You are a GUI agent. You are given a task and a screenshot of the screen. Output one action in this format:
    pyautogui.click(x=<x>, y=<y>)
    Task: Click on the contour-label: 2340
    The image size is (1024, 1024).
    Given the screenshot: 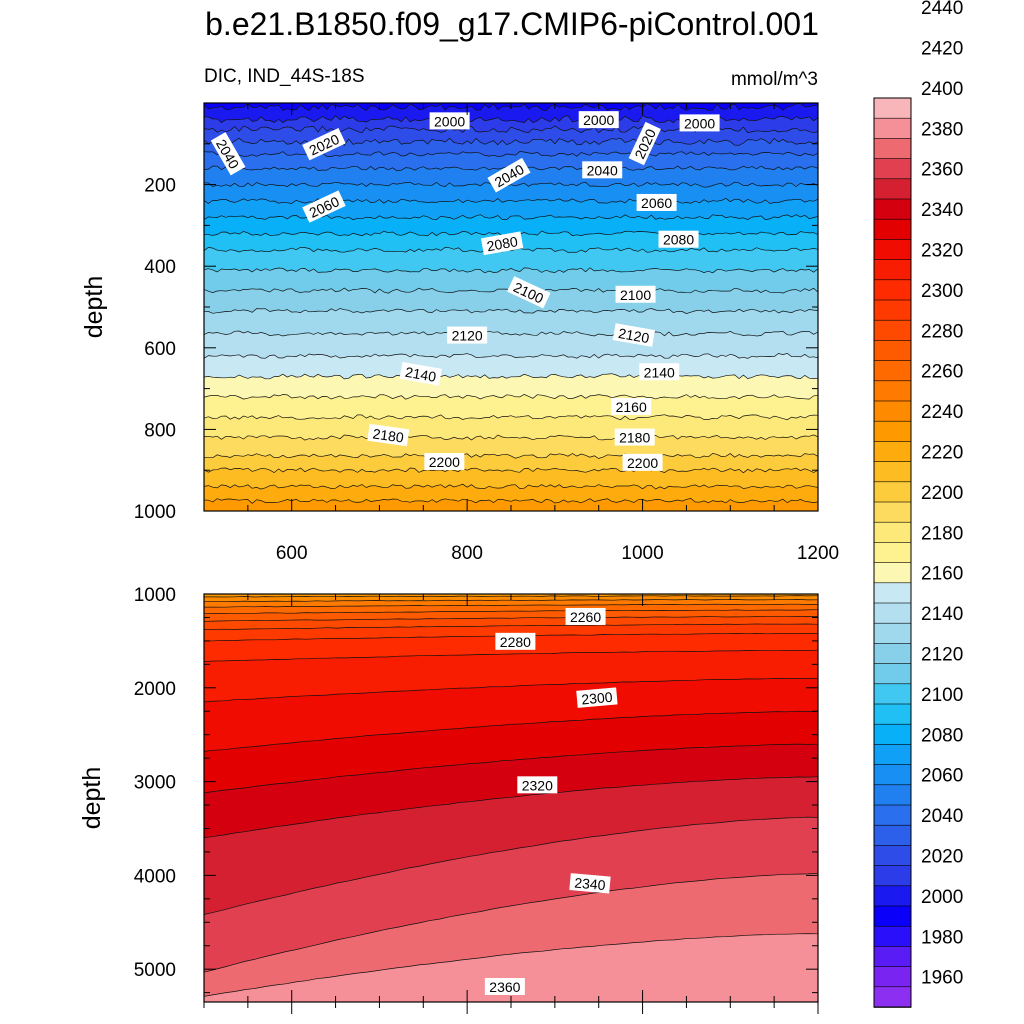 What is the action you would take?
    pyautogui.click(x=590, y=883)
    